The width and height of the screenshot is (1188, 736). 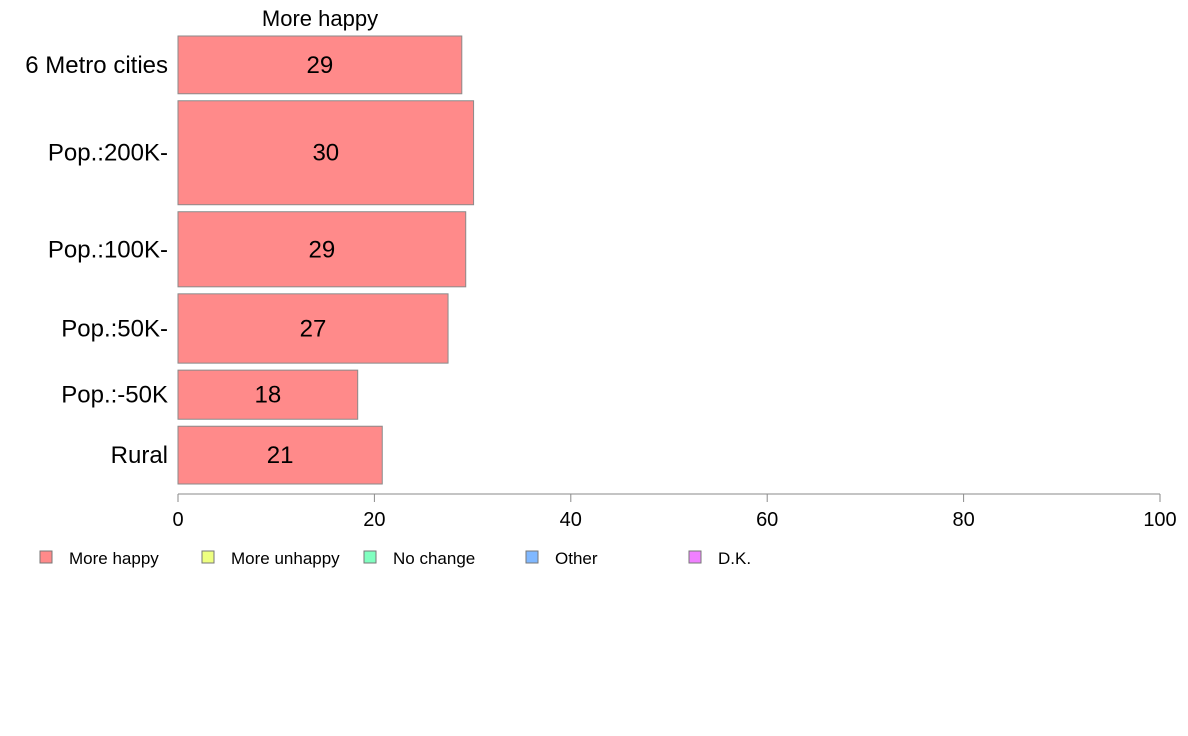 I want to click on x-axis: 0 20 40 60 80 100, so click(x=674, y=512).